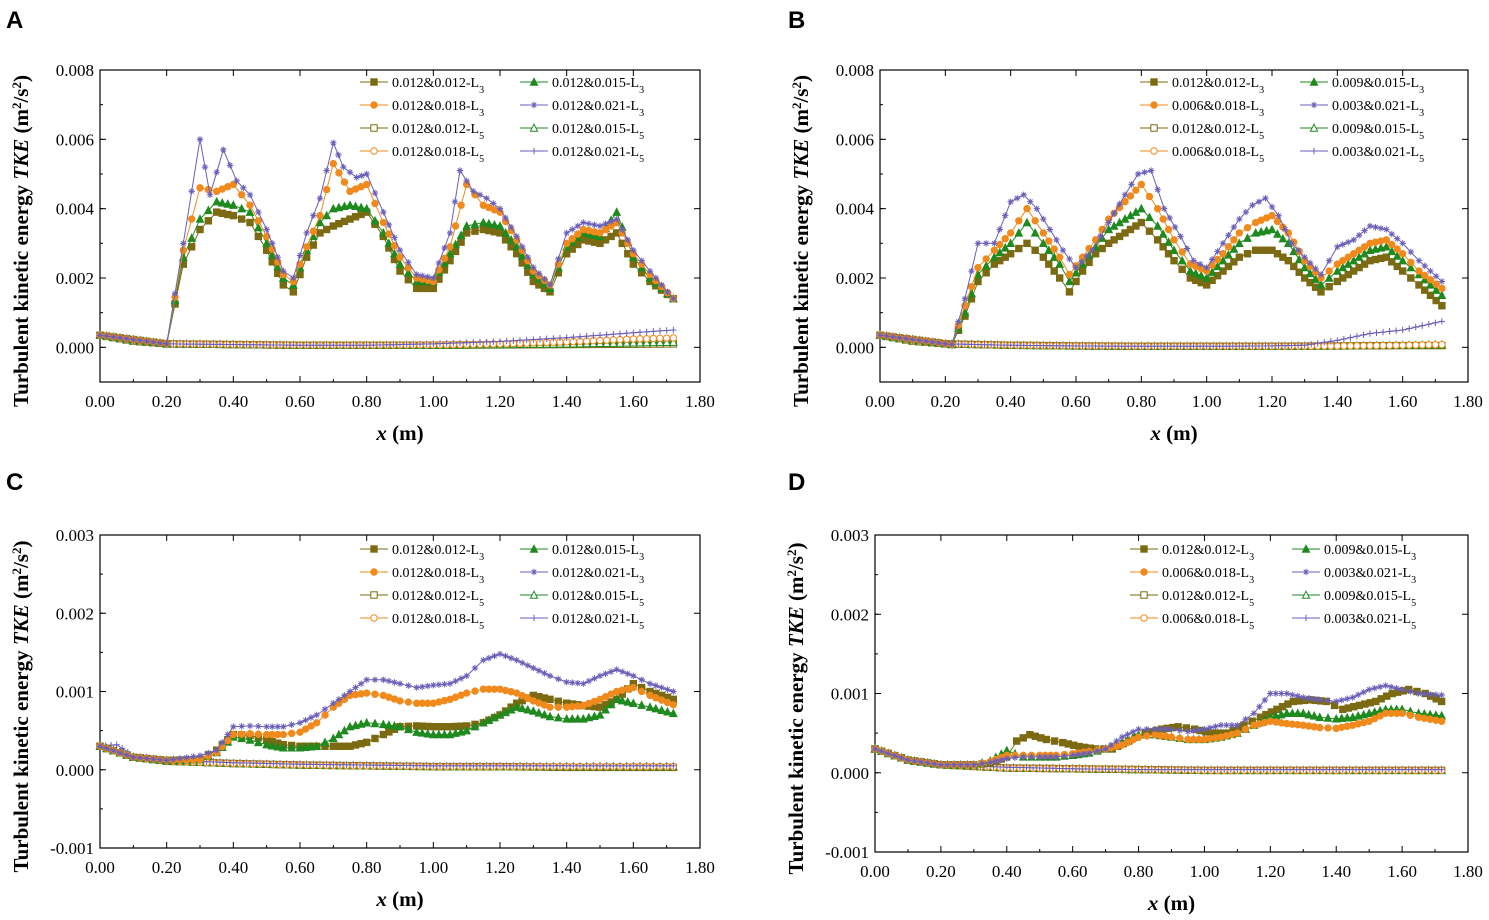  I want to click on series-0.012&0.021-L3, so click(386, 707).